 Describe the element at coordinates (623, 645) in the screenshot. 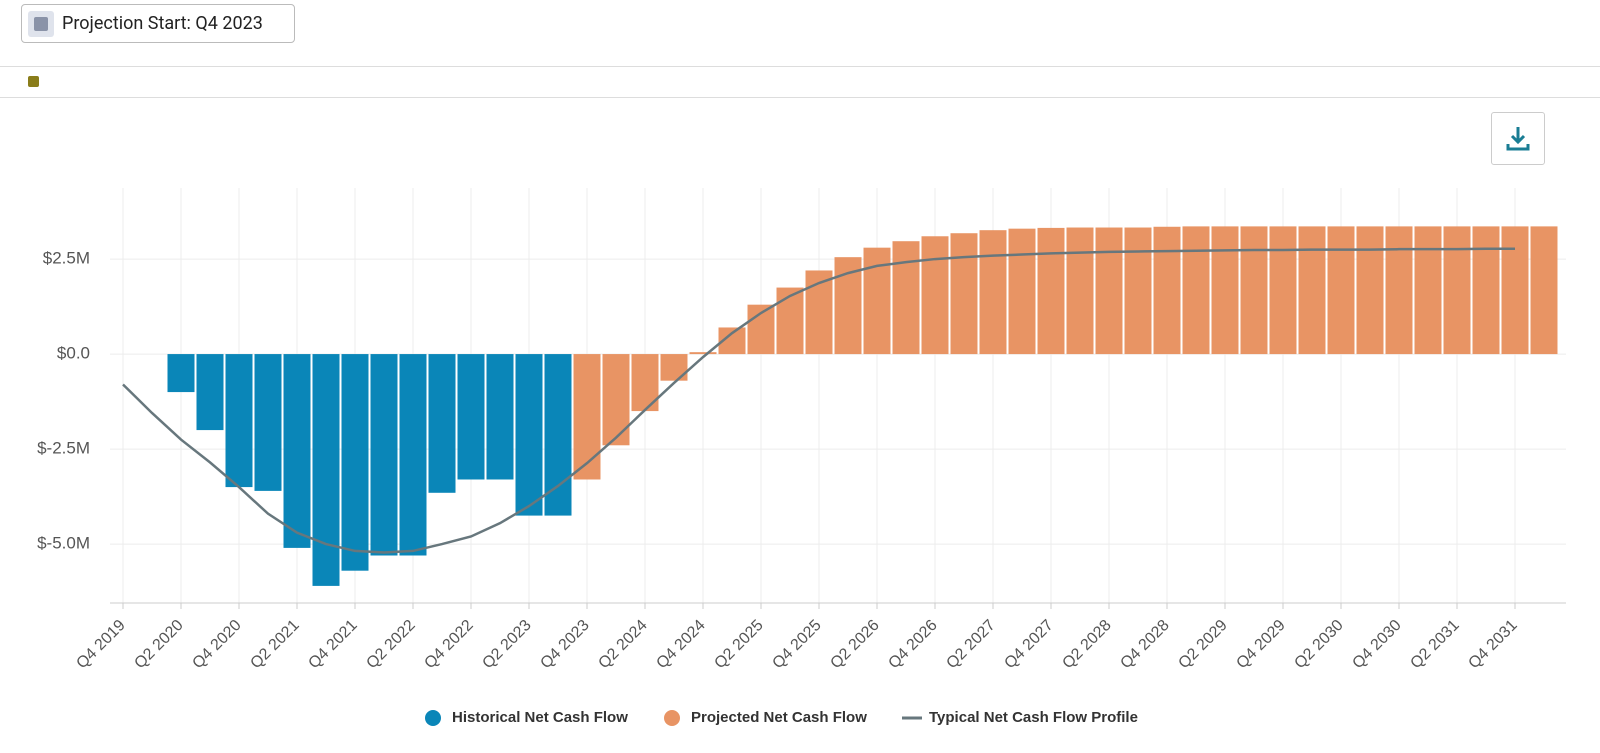

I see `x-tick-label: Q2 2024` at that location.